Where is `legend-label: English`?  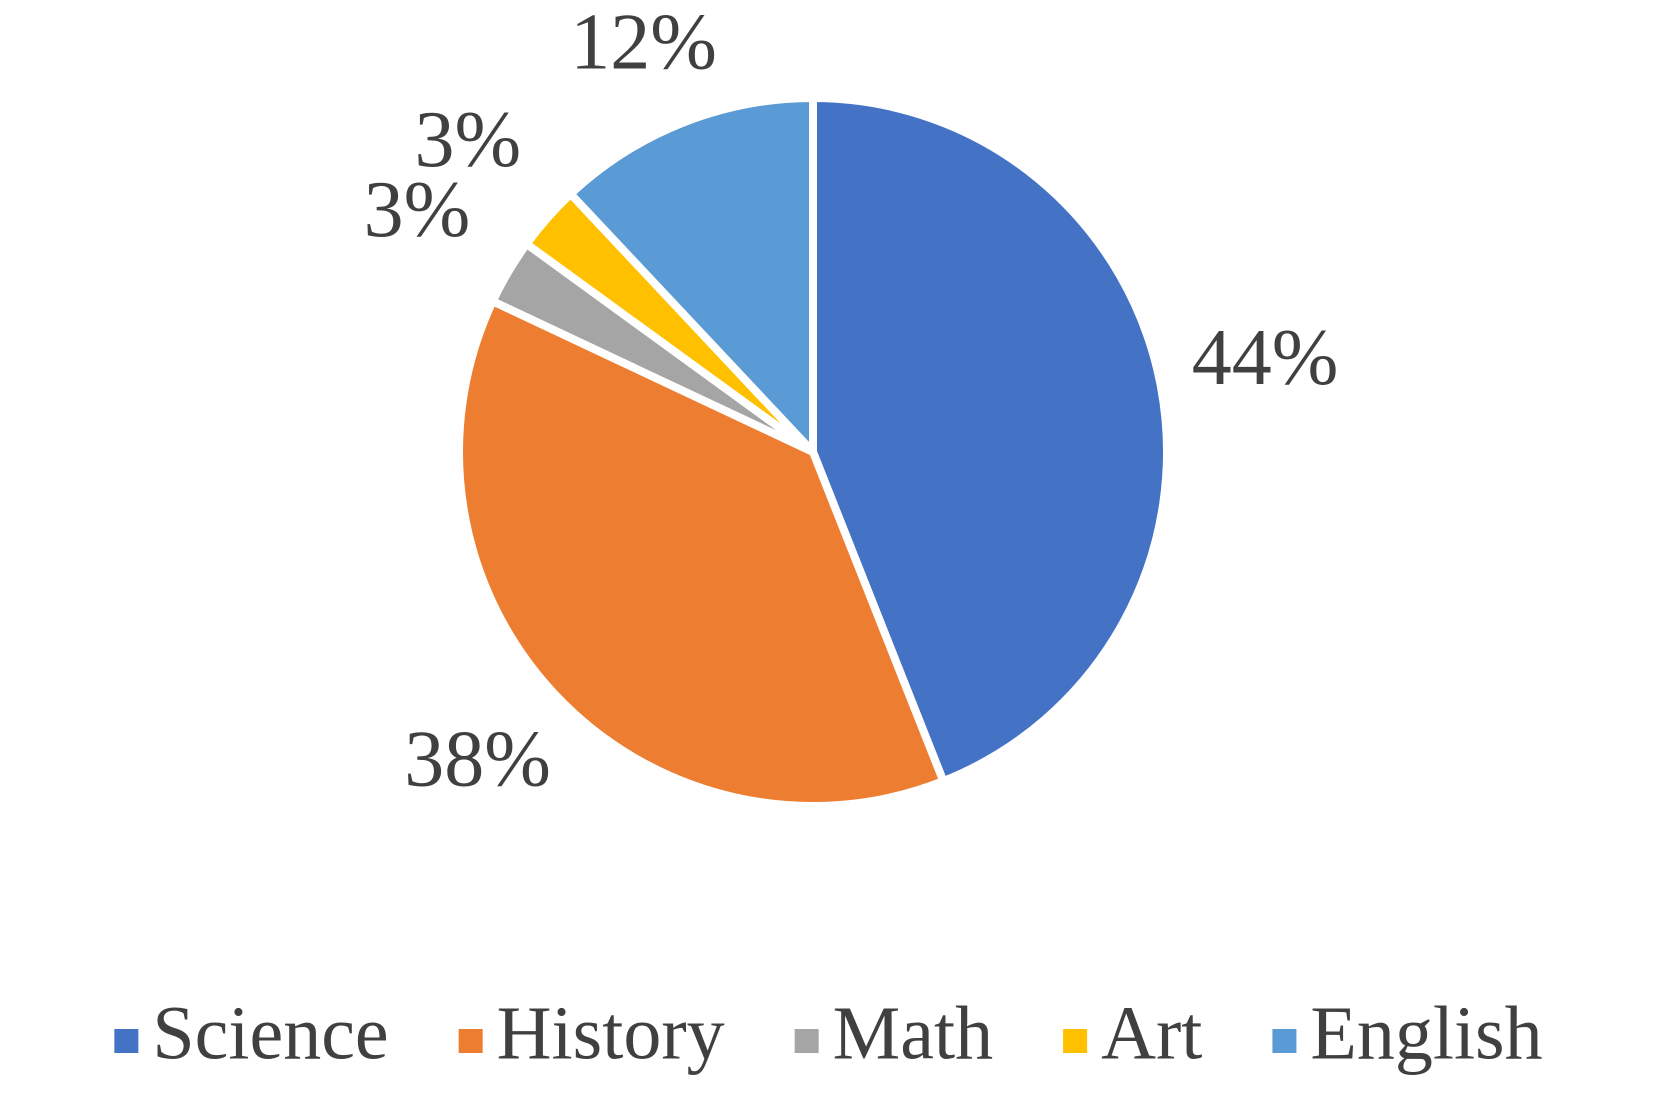
legend-label: English is located at coordinates (1426, 1033).